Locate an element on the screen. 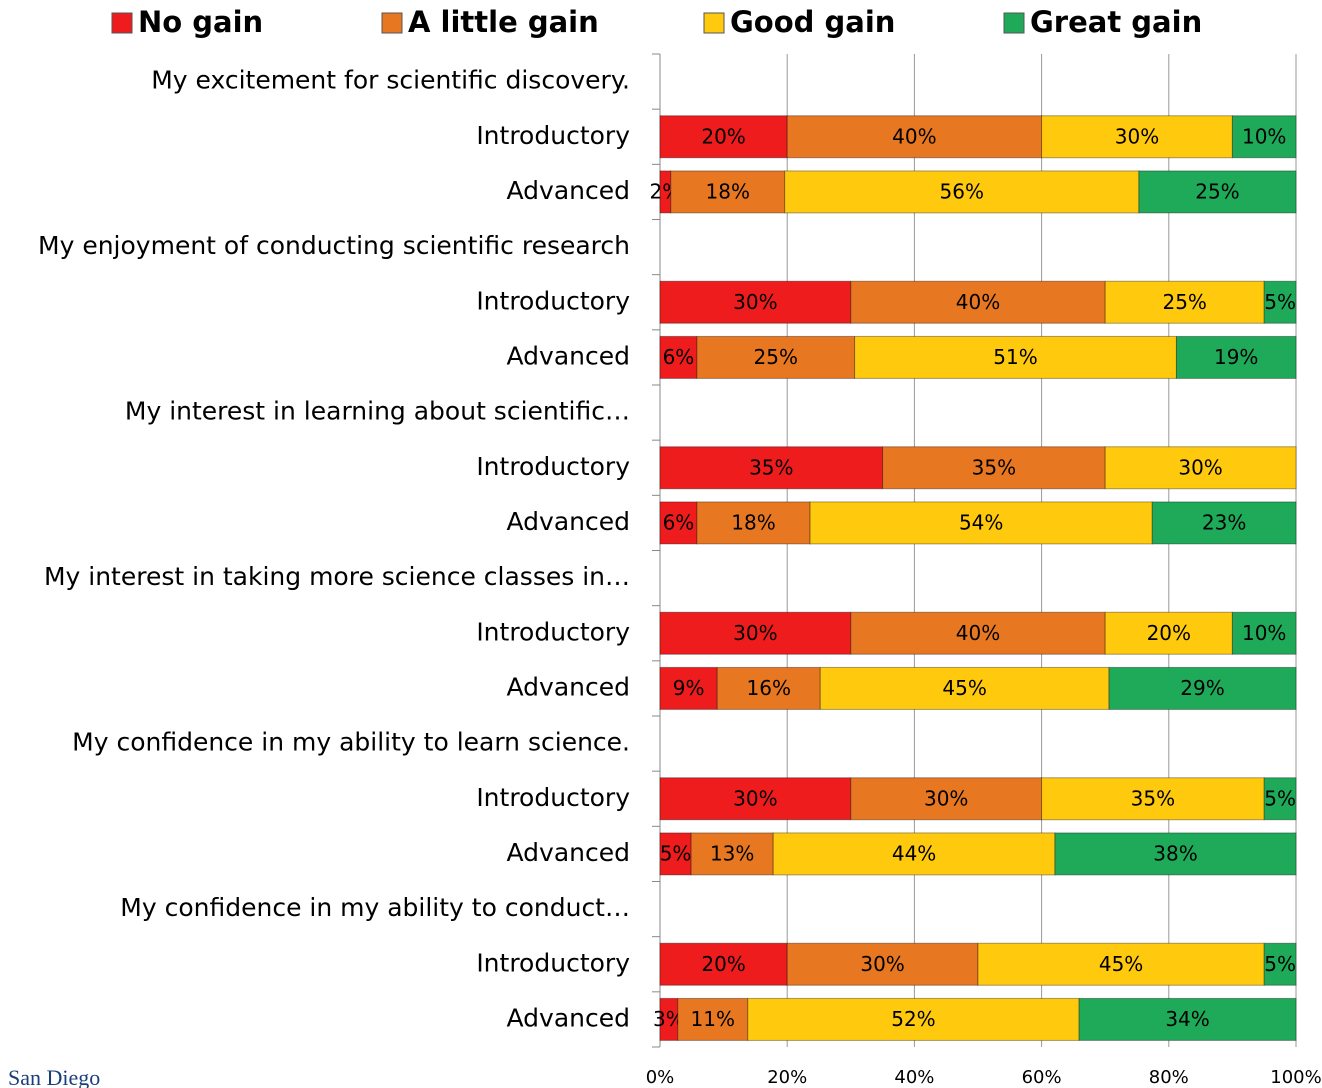  data-label: 13% is located at coordinates (732, 853).